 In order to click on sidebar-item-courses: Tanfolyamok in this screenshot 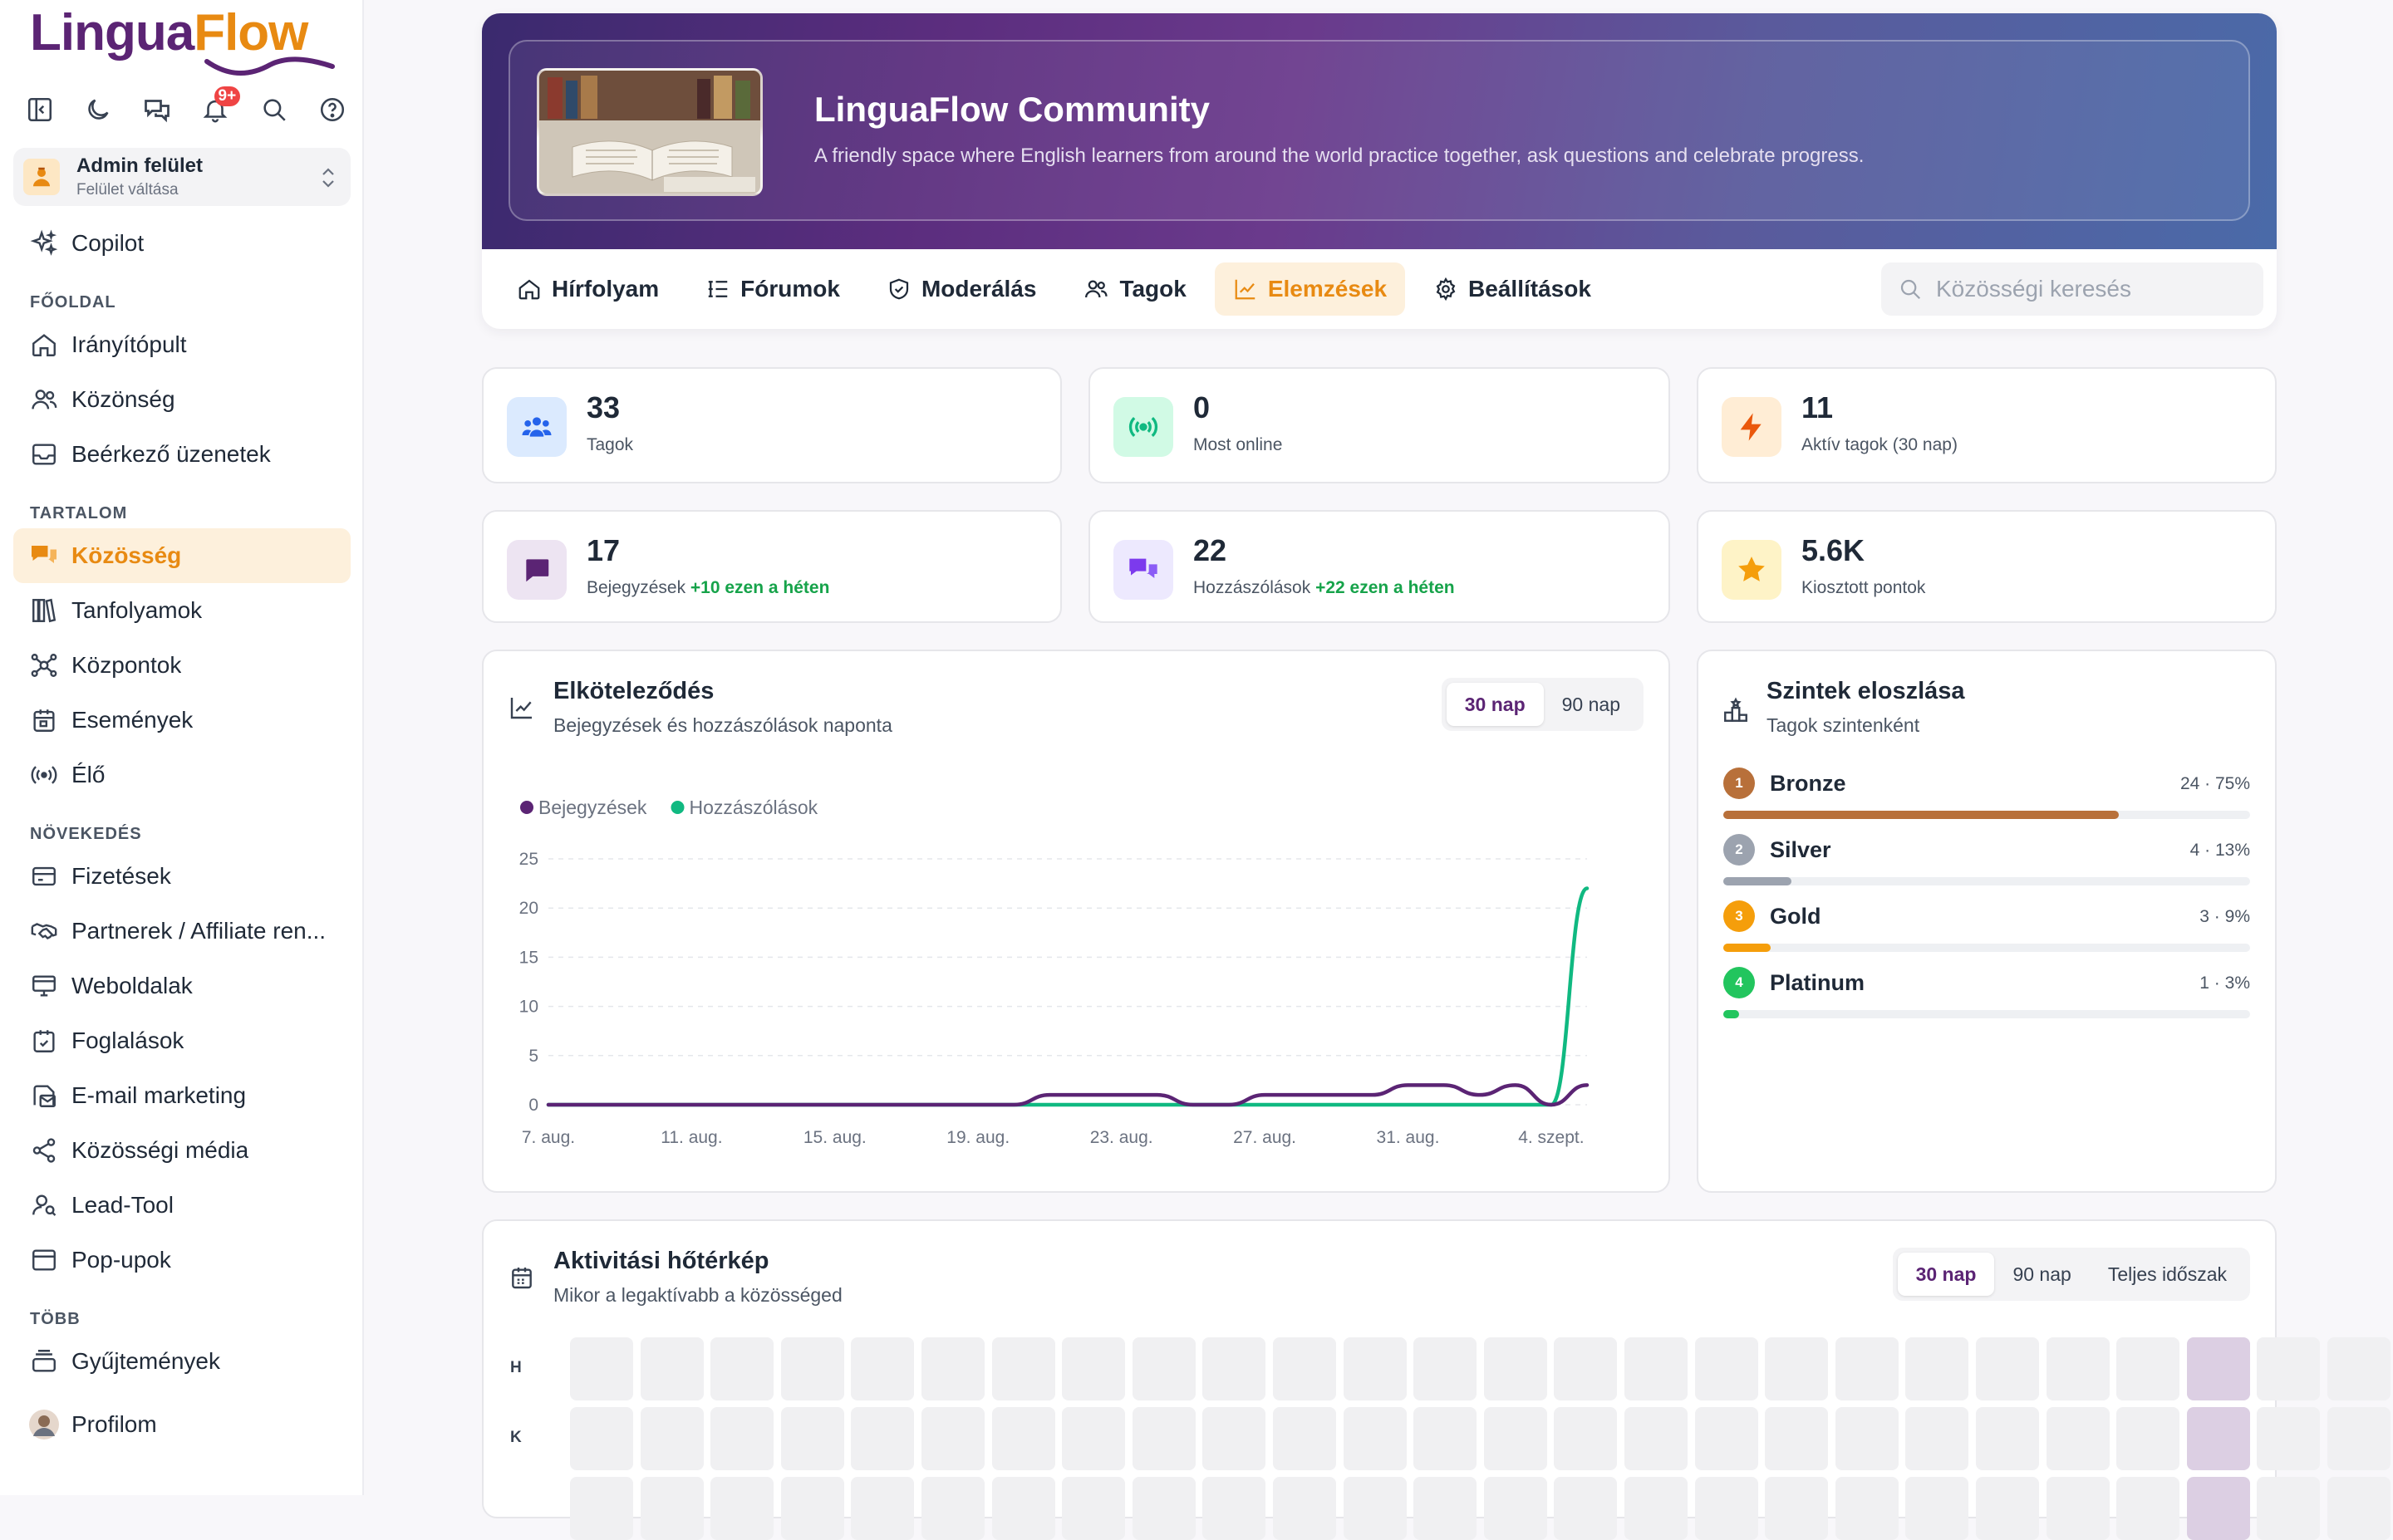, I will do `click(182, 610)`.